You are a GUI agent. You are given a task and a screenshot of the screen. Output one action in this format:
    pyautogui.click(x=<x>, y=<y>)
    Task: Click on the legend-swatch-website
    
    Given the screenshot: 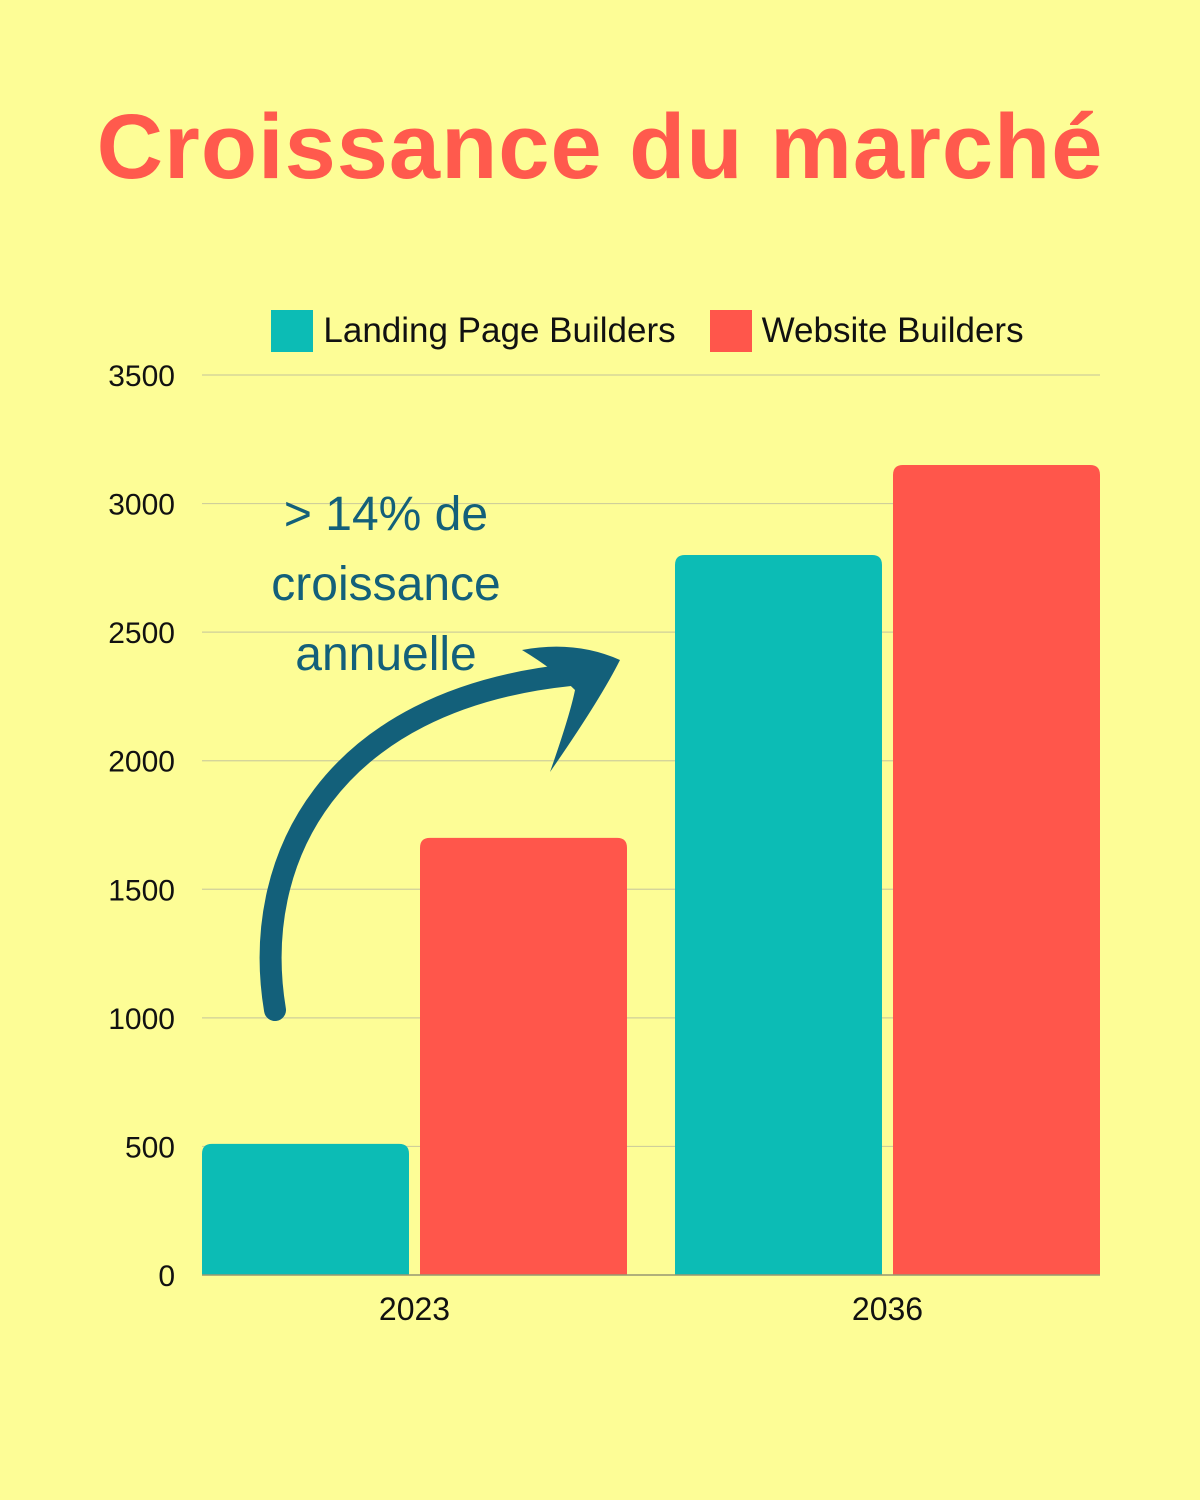 What is the action you would take?
    pyautogui.click(x=730, y=331)
    